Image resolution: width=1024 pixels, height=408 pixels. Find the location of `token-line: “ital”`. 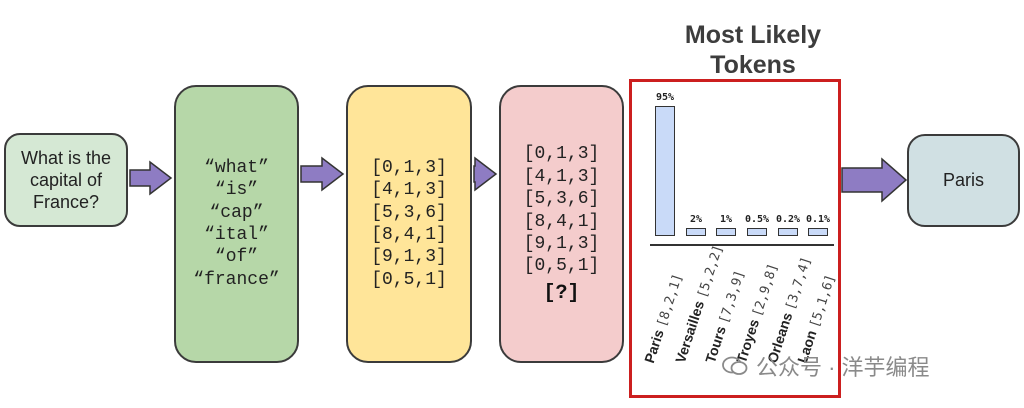

token-line: “ital” is located at coordinates (236, 235).